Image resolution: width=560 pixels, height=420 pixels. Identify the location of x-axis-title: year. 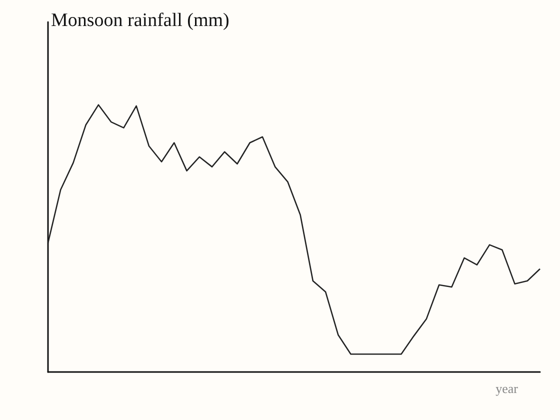
(507, 388).